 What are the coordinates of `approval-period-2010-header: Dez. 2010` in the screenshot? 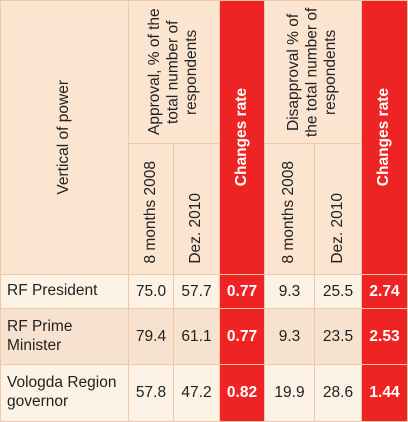 It's located at (196, 209).